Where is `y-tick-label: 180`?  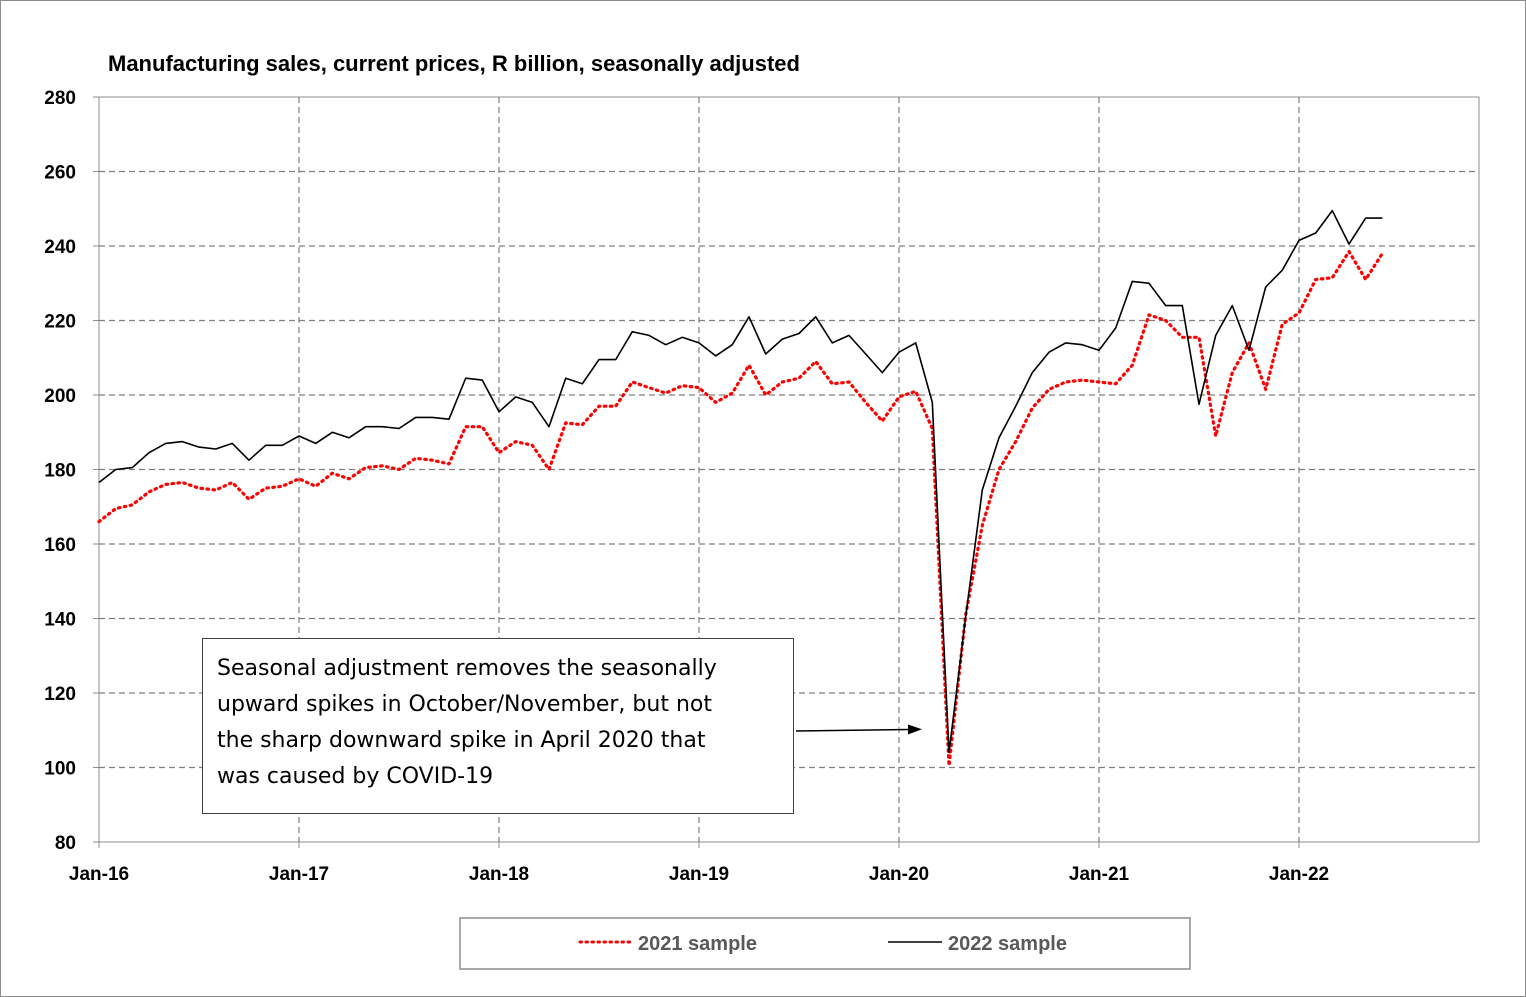
y-tick-label: 180 is located at coordinates (60, 471).